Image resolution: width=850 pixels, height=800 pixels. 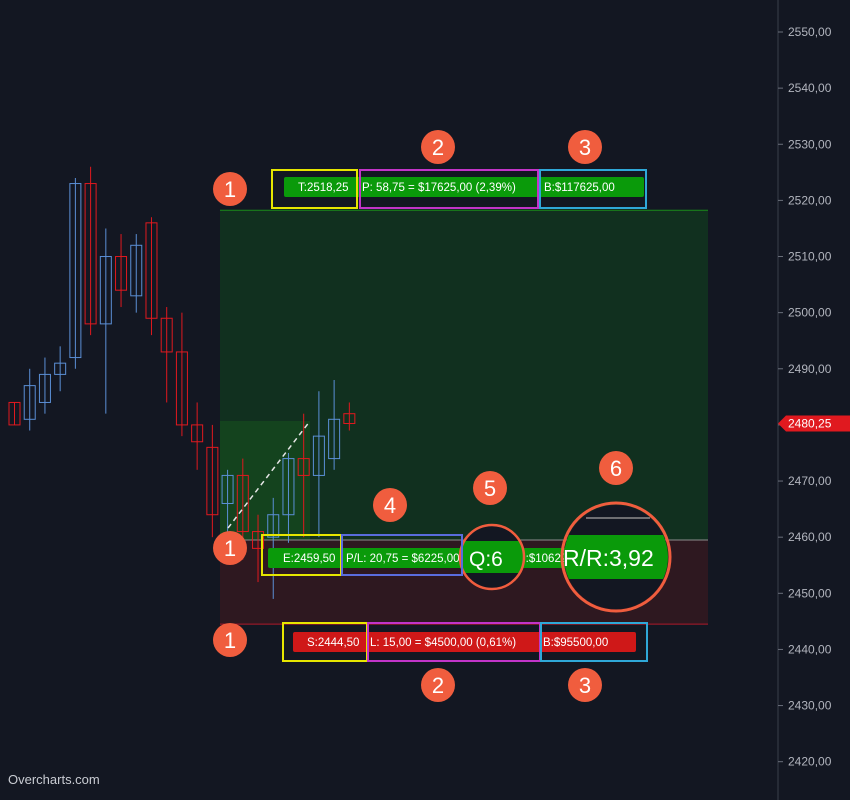 I want to click on axis-tick-label: 2490,00, so click(x=810, y=369).